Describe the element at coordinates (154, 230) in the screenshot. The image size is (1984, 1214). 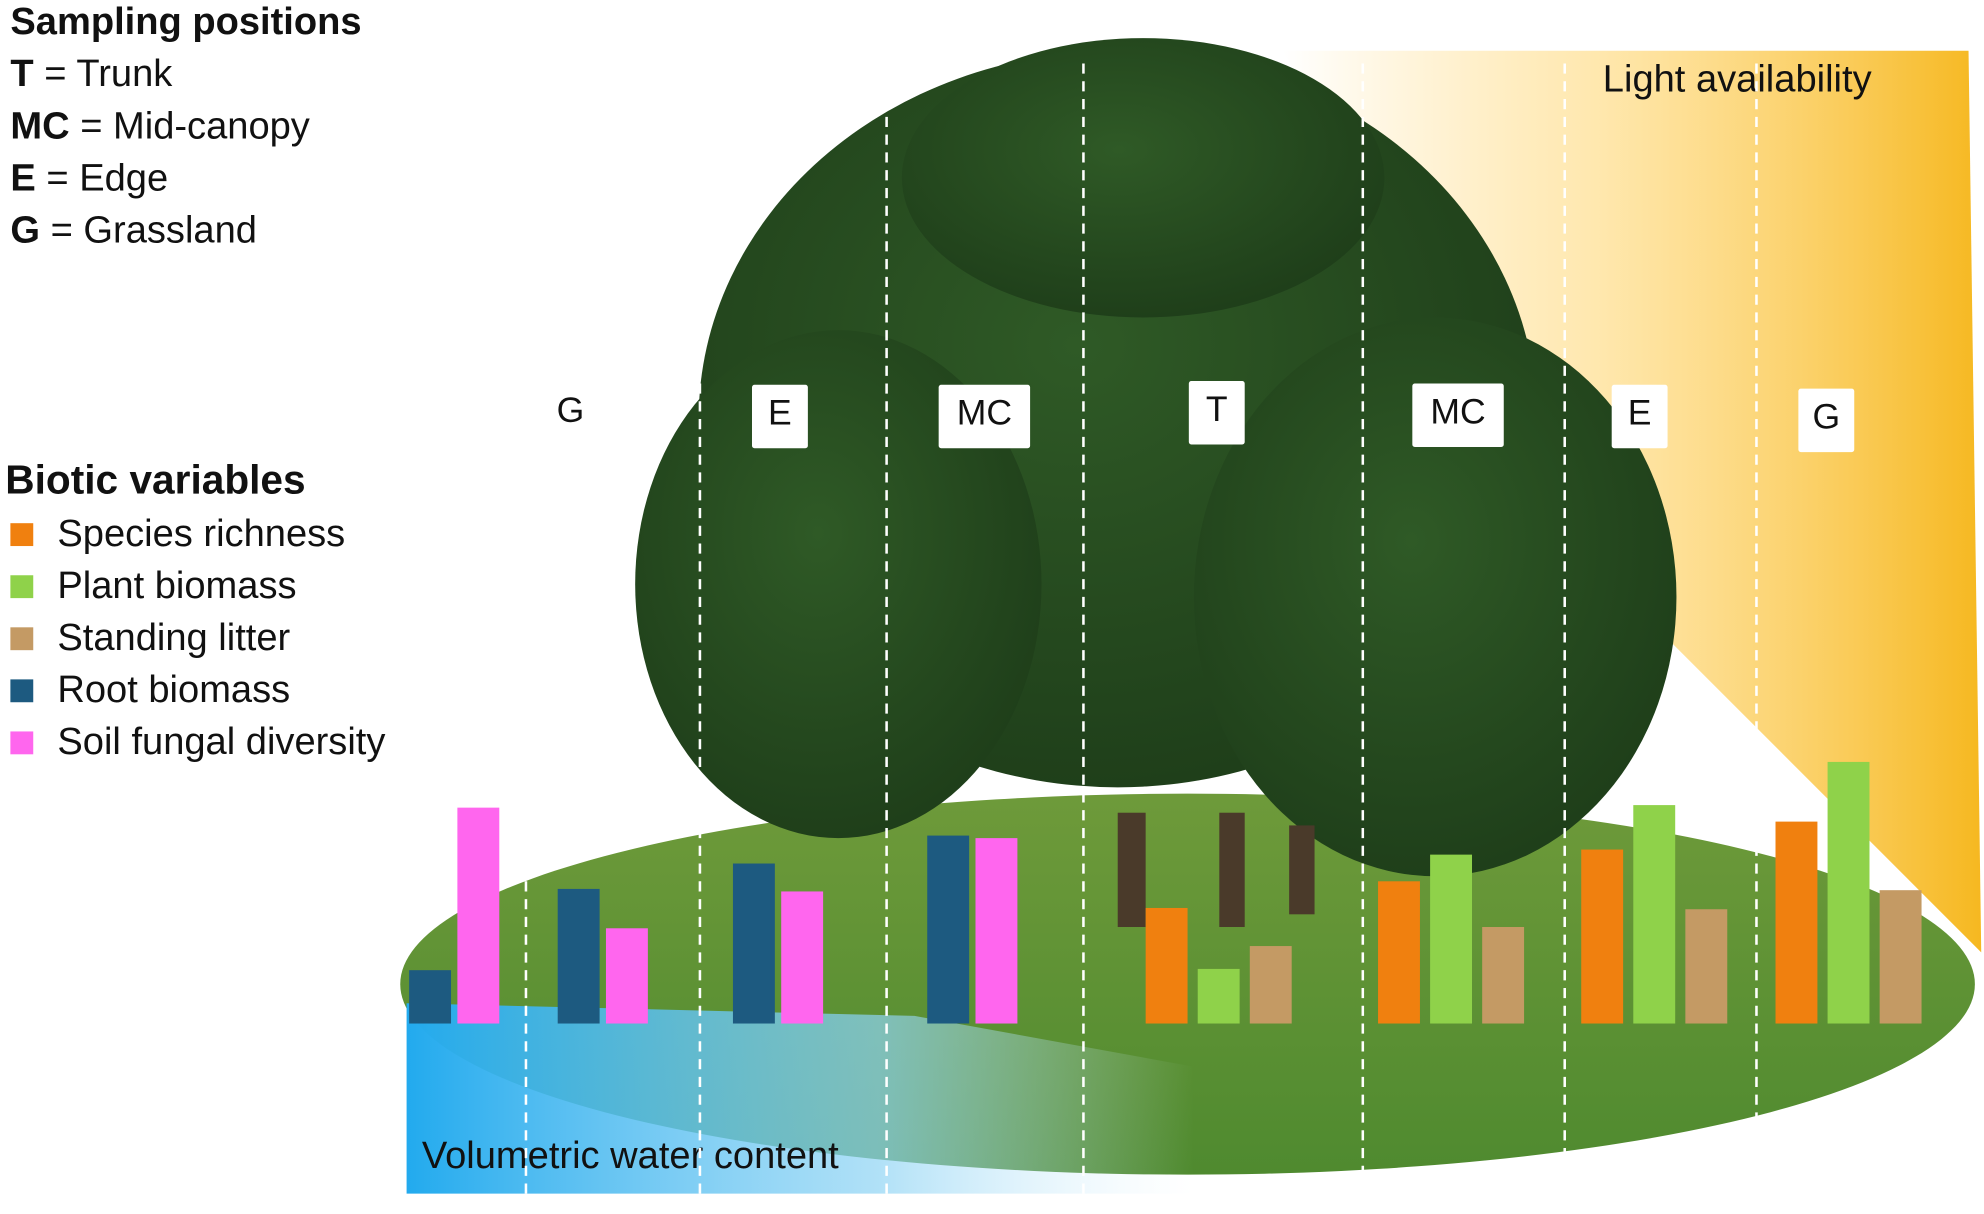
I see `legend-definition: = Grassland` at that location.